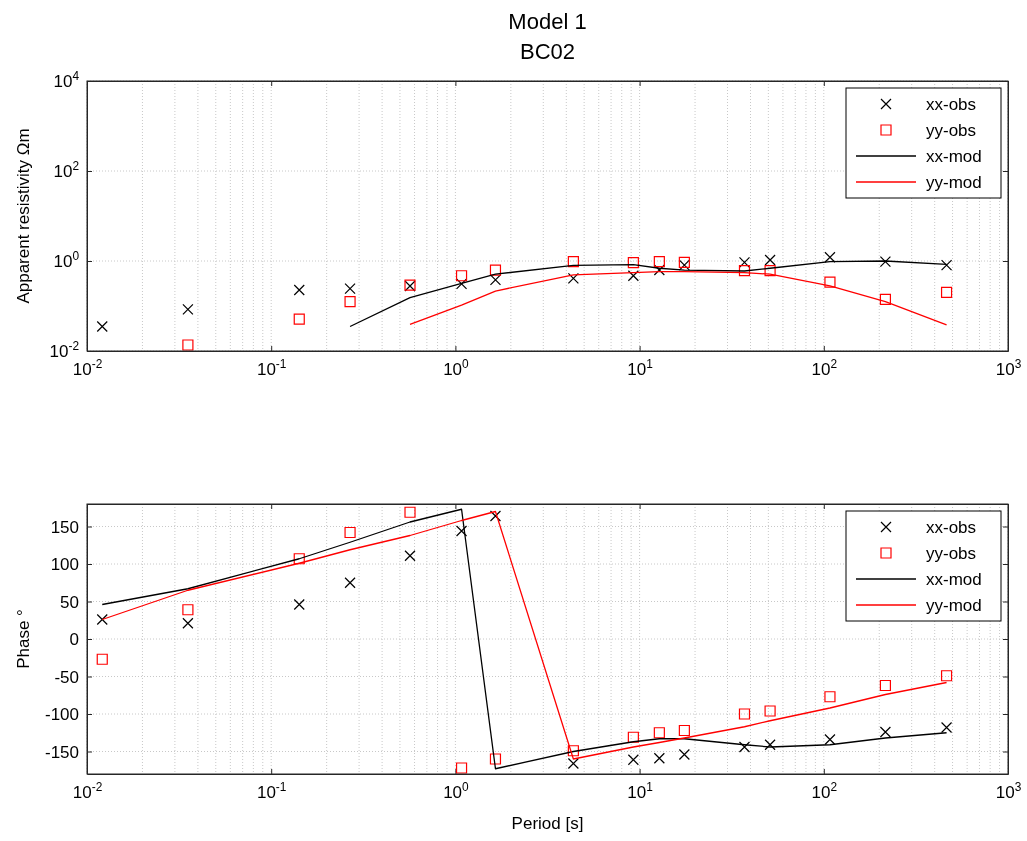 This screenshot has width=1027, height=841. What do you see at coordinates (23, 639) in the screenshot?
I see `y-axis-title: Phase °` at bounding box center [23, 639].